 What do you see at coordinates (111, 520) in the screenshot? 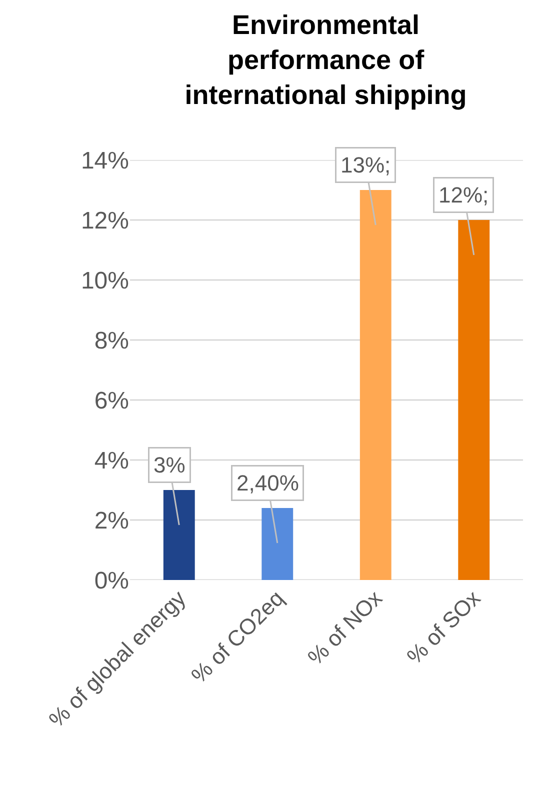
I see `y-tick-label: 2%` at bounding box center [111, 520].